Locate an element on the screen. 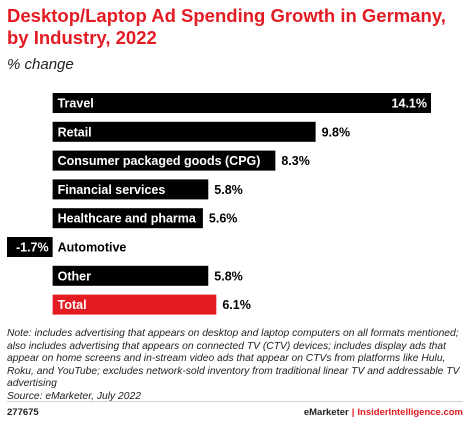  value-label-5: -1.7% is located at coordinates (32, 248).